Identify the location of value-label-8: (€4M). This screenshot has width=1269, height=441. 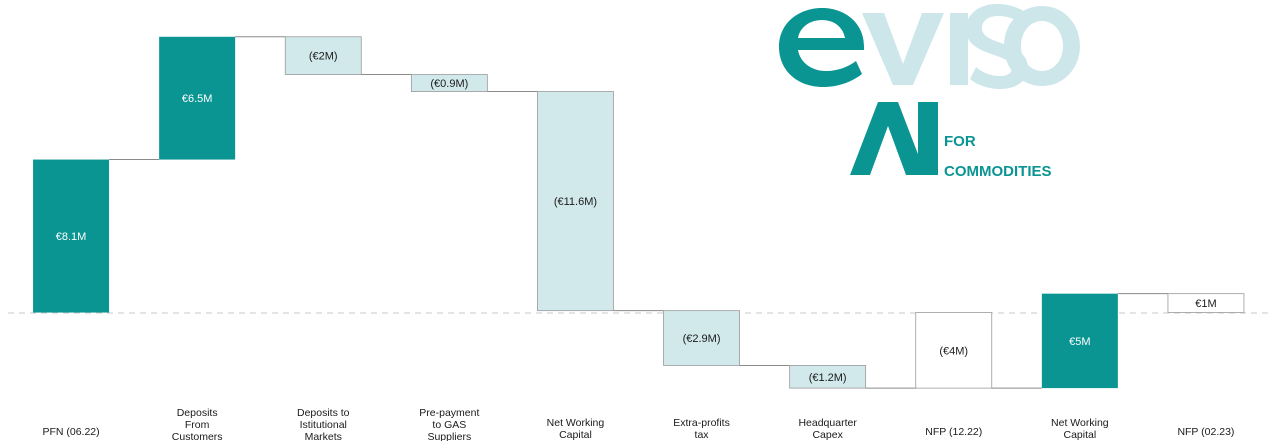
(953, 351).